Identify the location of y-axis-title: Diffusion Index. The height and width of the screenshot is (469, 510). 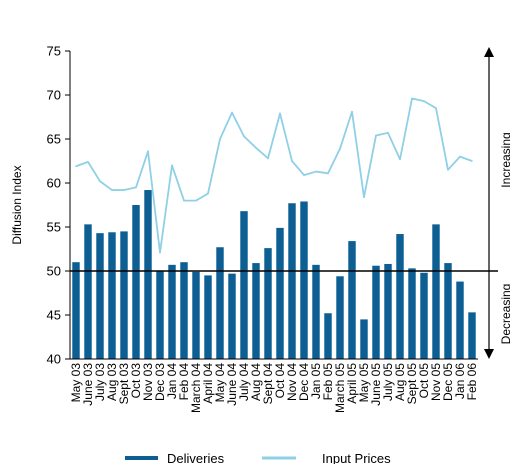
(17, 204).